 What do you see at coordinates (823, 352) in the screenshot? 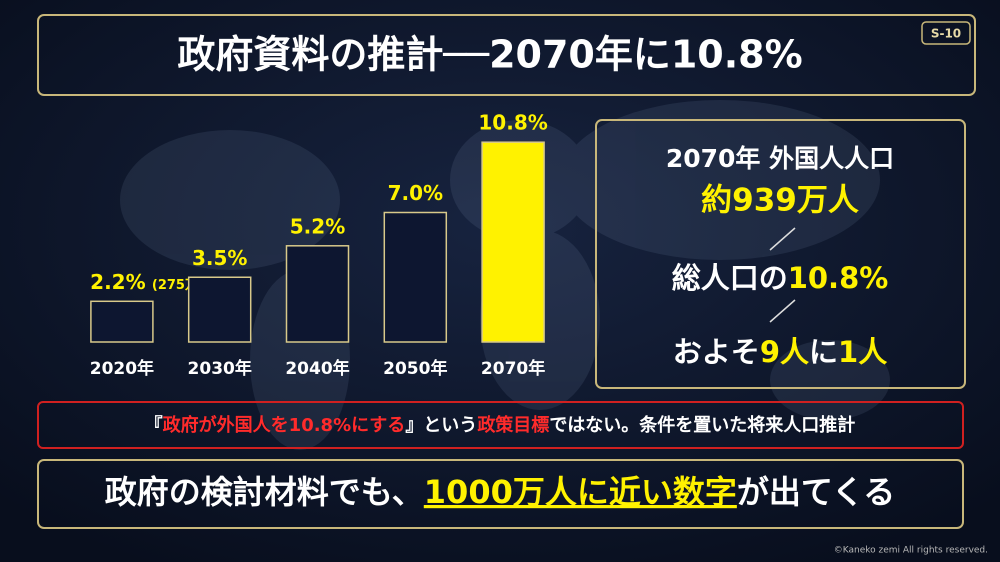
I see `summary-ratio-part: に` at bounding box center [823, 352].